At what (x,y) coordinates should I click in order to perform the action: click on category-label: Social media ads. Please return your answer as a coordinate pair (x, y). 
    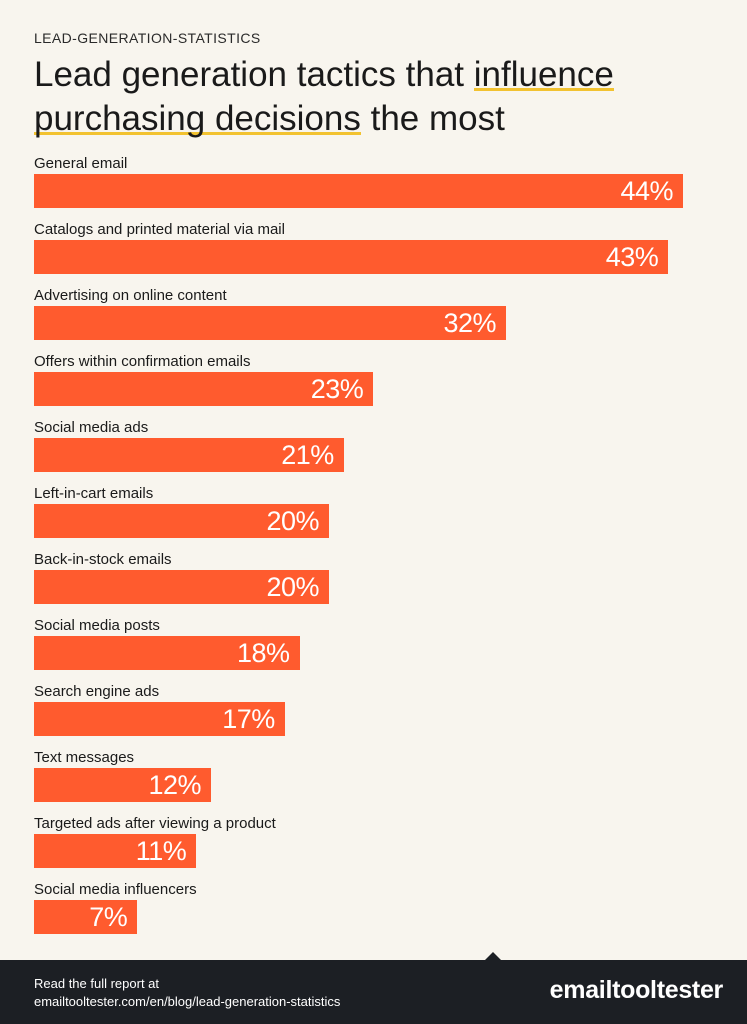
    Looking at the image, I should click on (91, 427).